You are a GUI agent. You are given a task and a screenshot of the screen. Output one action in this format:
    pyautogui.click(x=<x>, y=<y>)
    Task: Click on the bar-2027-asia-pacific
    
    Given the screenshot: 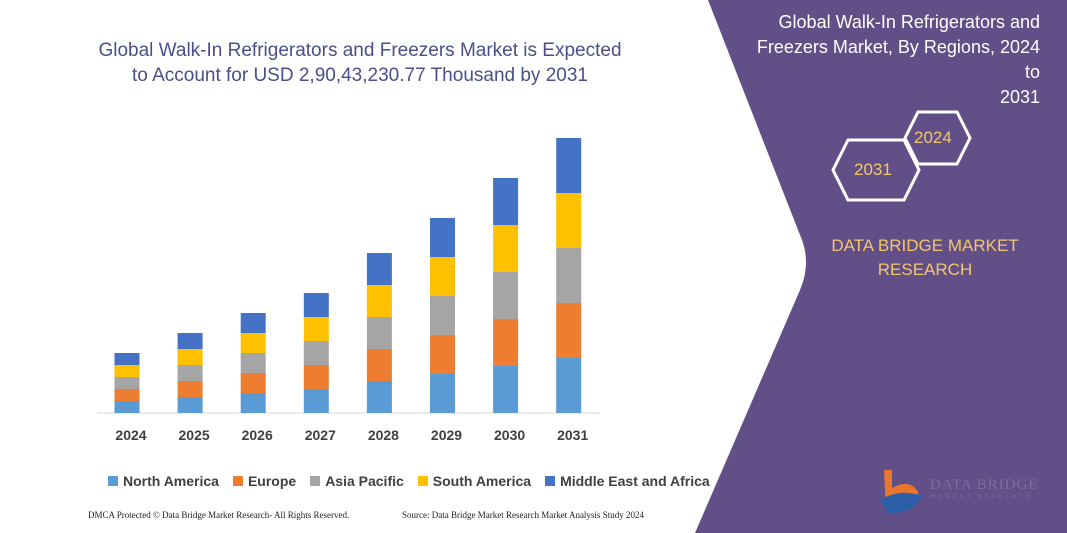 What is the action you would take?
    pyautogui.click(x=316, y=353)
    